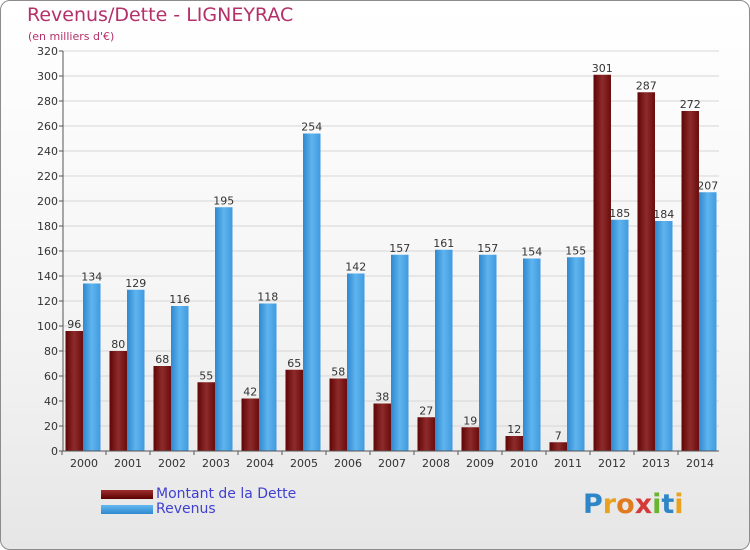 The width and height of the screenshot is (750, 550). I want to click on x-tick-label: 2001, so click(128, 463).